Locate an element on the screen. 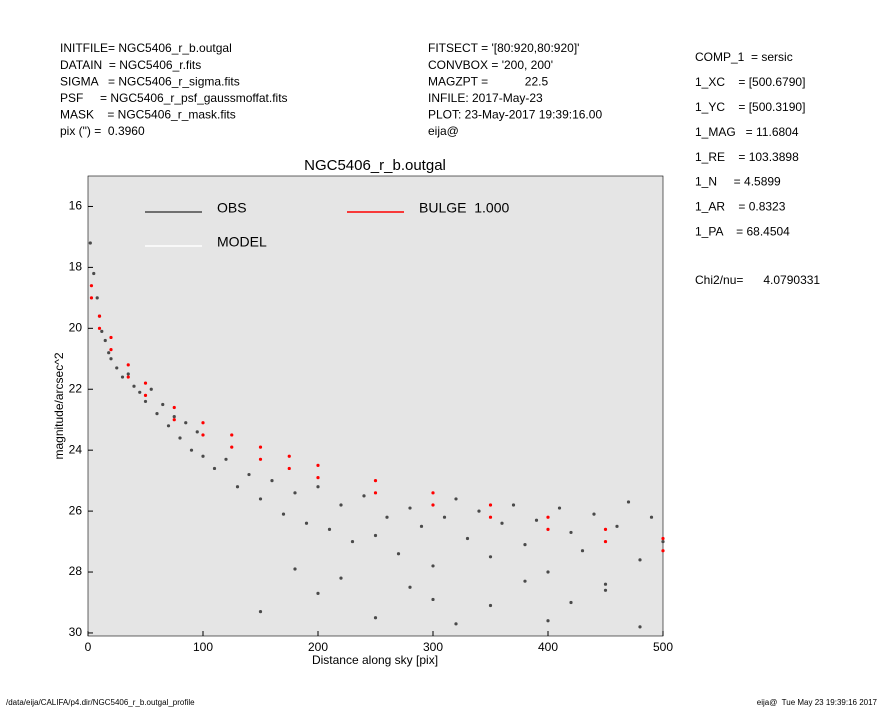 The height and width of the screenshot is (708, 885). parameter-text: 1_MAG = 11.6804 is located at coordinates (747, 132).